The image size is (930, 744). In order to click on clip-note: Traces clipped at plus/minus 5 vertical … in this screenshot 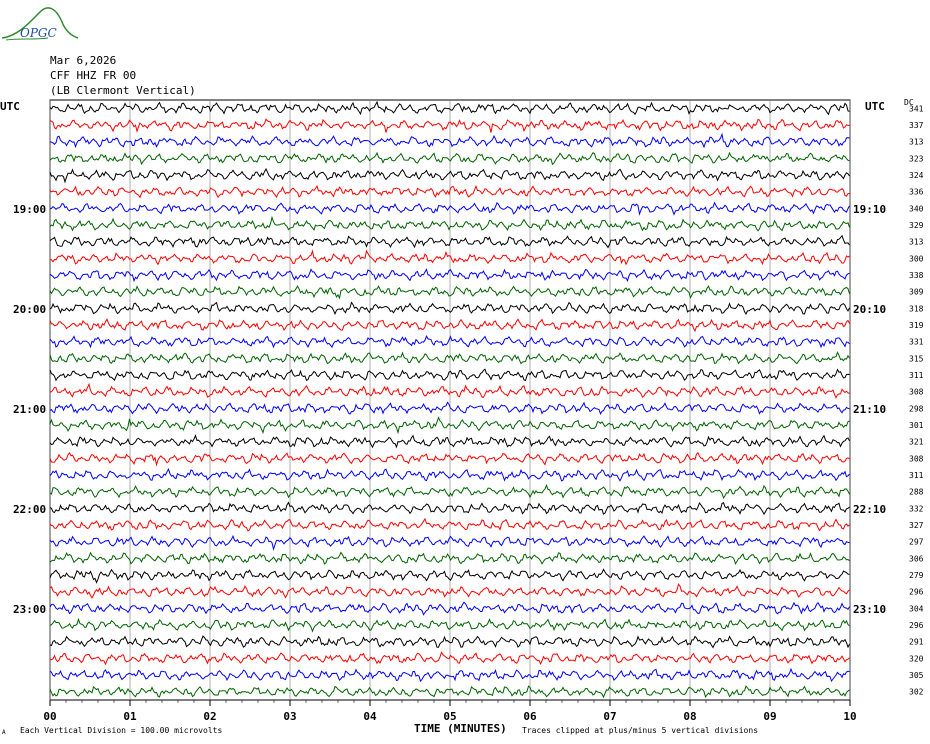, I will do `click(640, 730)`.